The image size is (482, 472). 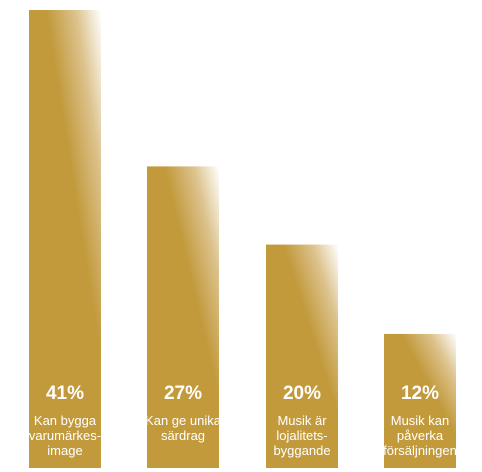 What do you see at coordinates (420, 393) in the screenshot?
I see `bar-value-label-4: 12%` at bounding box center [420, 393].